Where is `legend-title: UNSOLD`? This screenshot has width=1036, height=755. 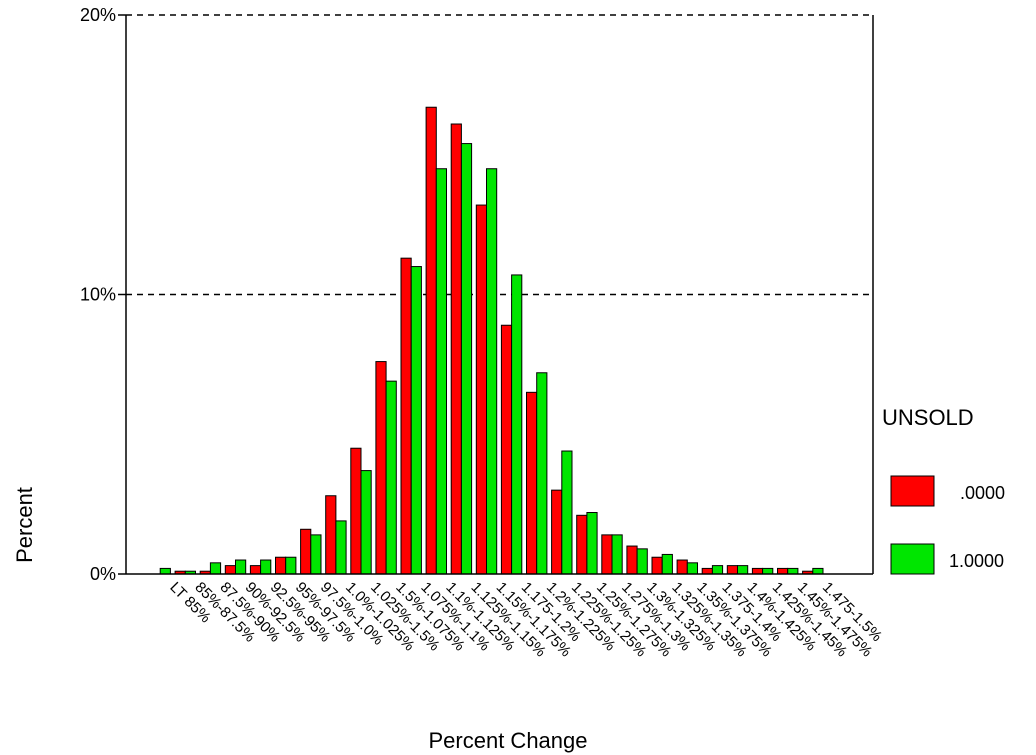 legend-title: UNSOLD is located at coordinates (928, 417).